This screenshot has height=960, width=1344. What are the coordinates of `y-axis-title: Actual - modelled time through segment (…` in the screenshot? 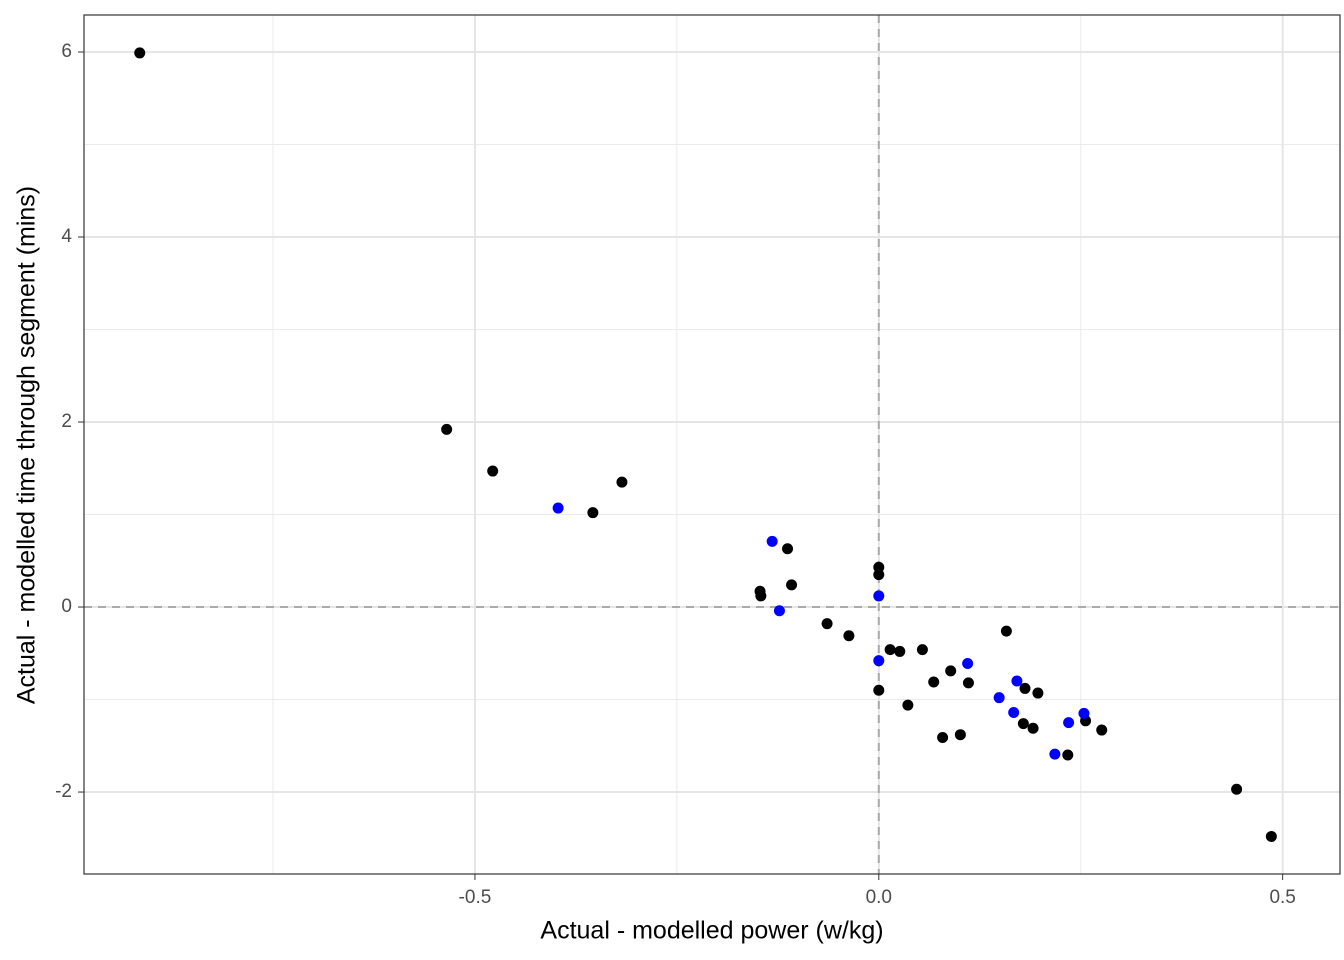 It's located at (27, 445).